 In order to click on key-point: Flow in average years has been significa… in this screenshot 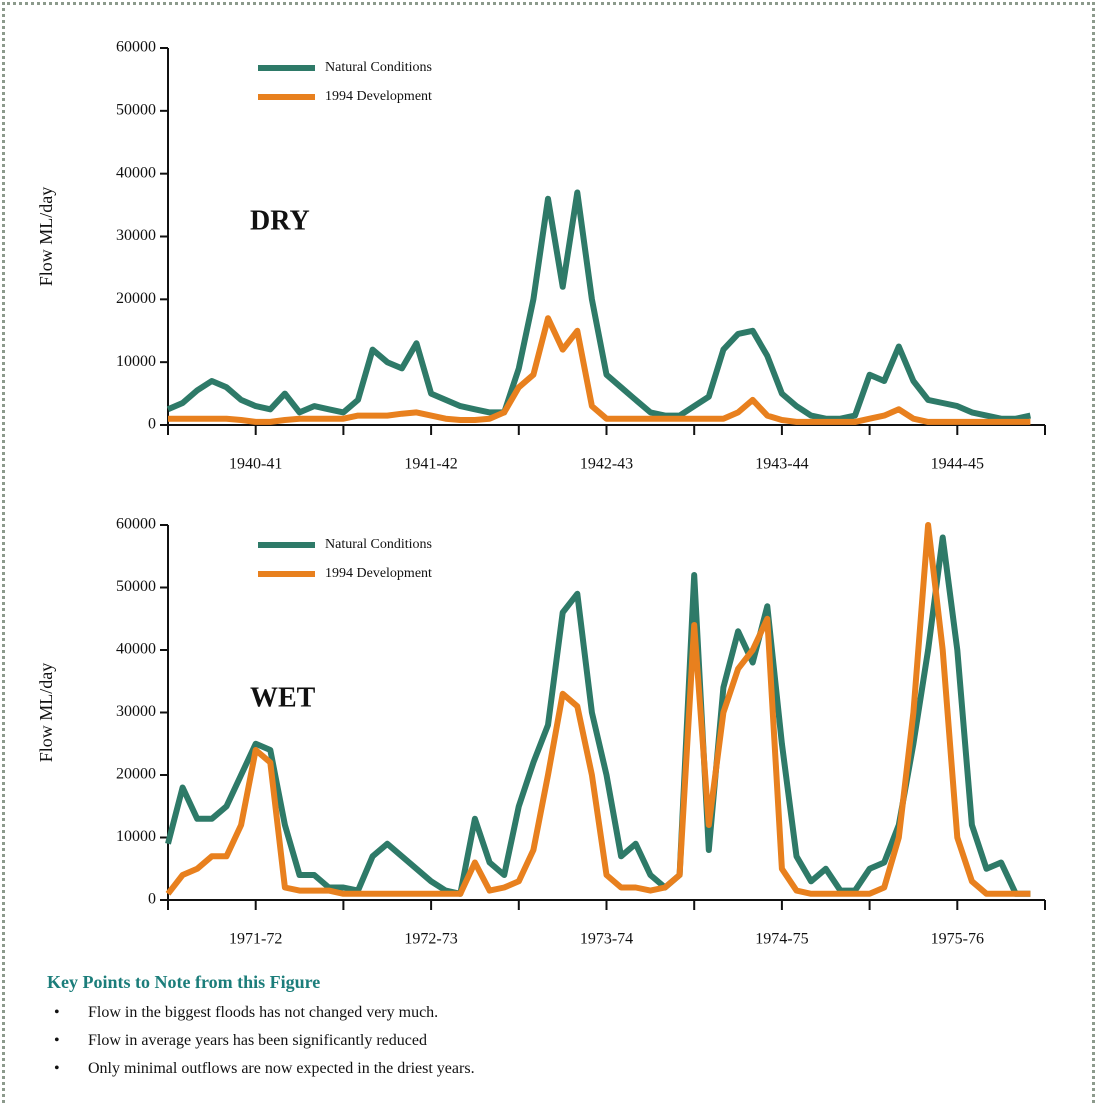, I will do `click(547, 1041)`.